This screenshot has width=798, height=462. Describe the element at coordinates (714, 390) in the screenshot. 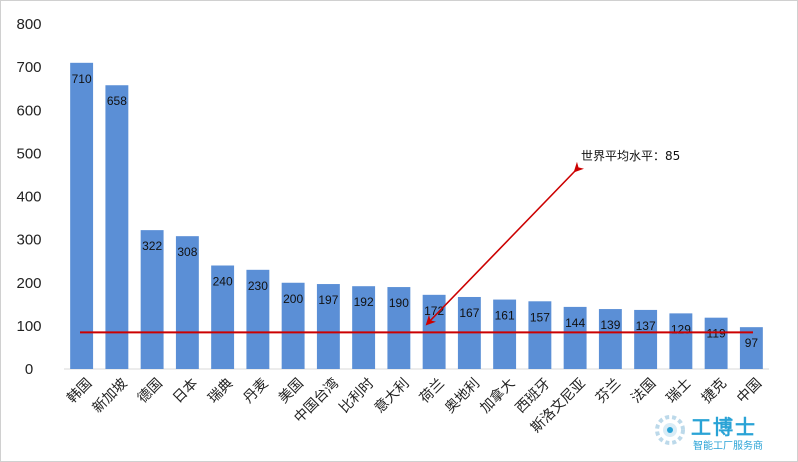

I see `x-tick-label: 捷克` at that location.